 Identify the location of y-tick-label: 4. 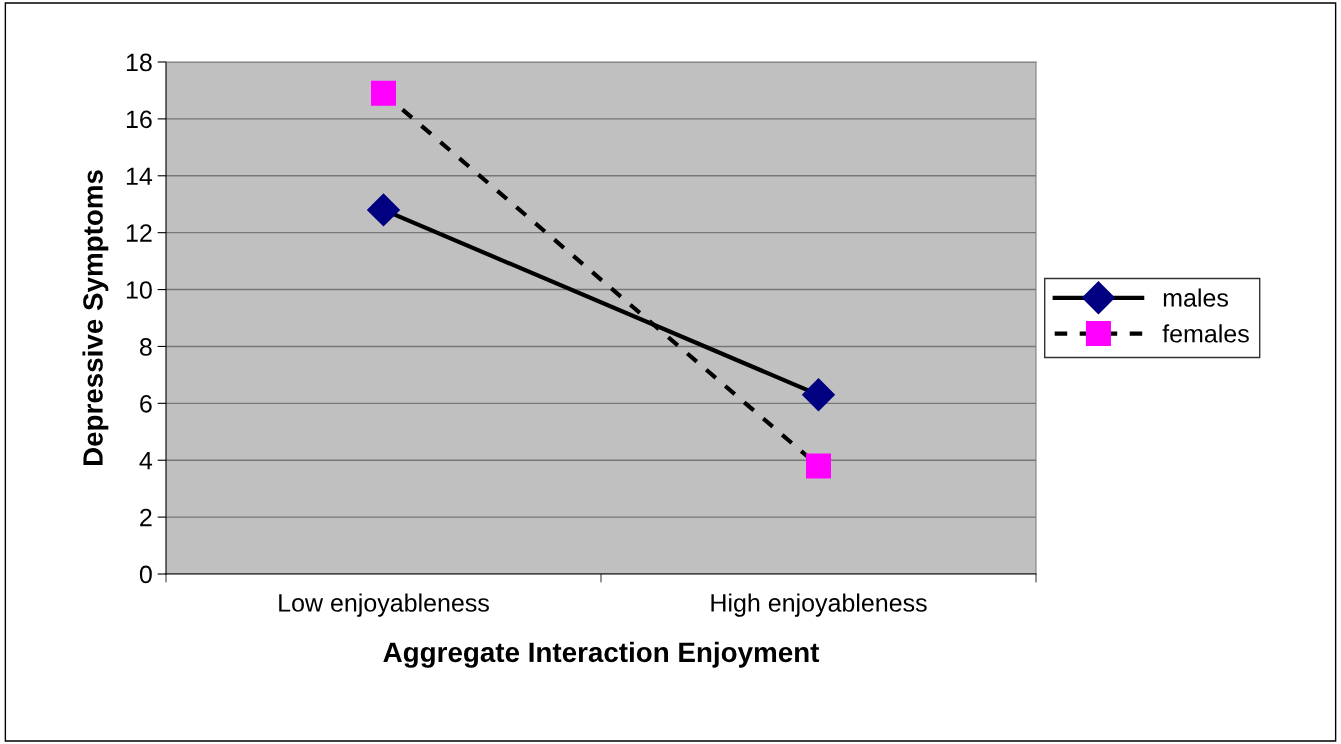
(146, 461).